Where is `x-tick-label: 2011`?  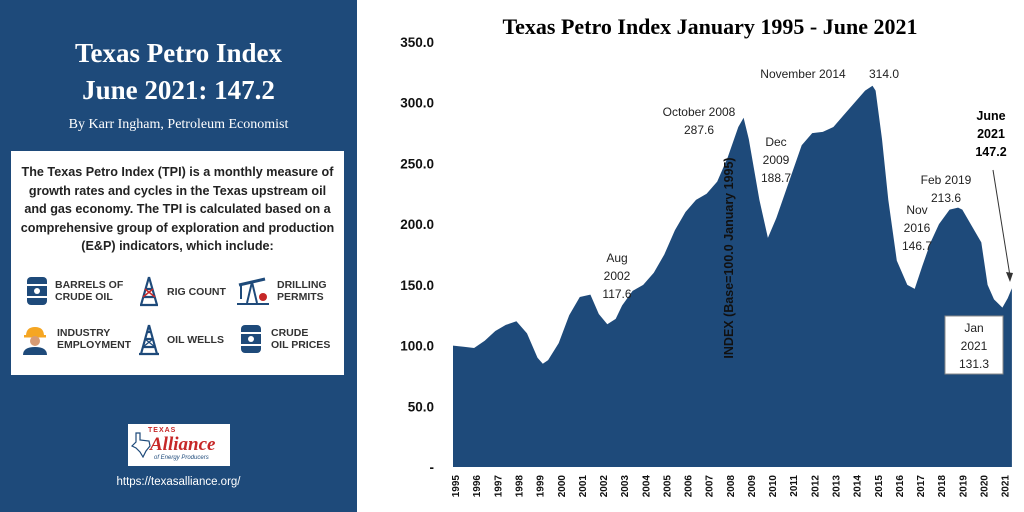 x-tick-label: 2011 is located at coordinates (794, 486).